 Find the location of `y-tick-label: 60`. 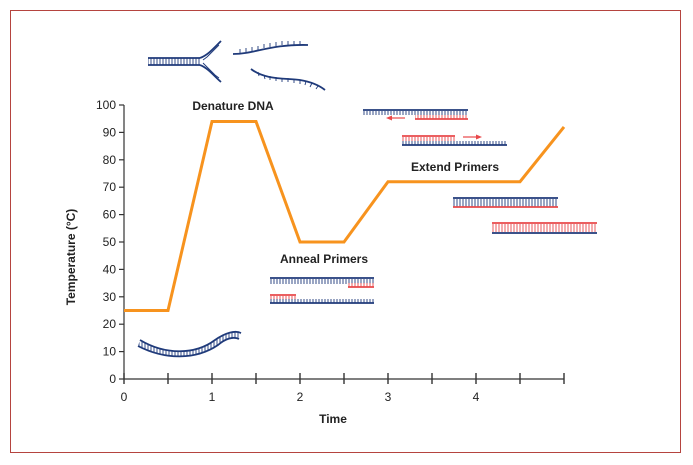

y-tick-label: 60 is located at coordinates (110, 215).